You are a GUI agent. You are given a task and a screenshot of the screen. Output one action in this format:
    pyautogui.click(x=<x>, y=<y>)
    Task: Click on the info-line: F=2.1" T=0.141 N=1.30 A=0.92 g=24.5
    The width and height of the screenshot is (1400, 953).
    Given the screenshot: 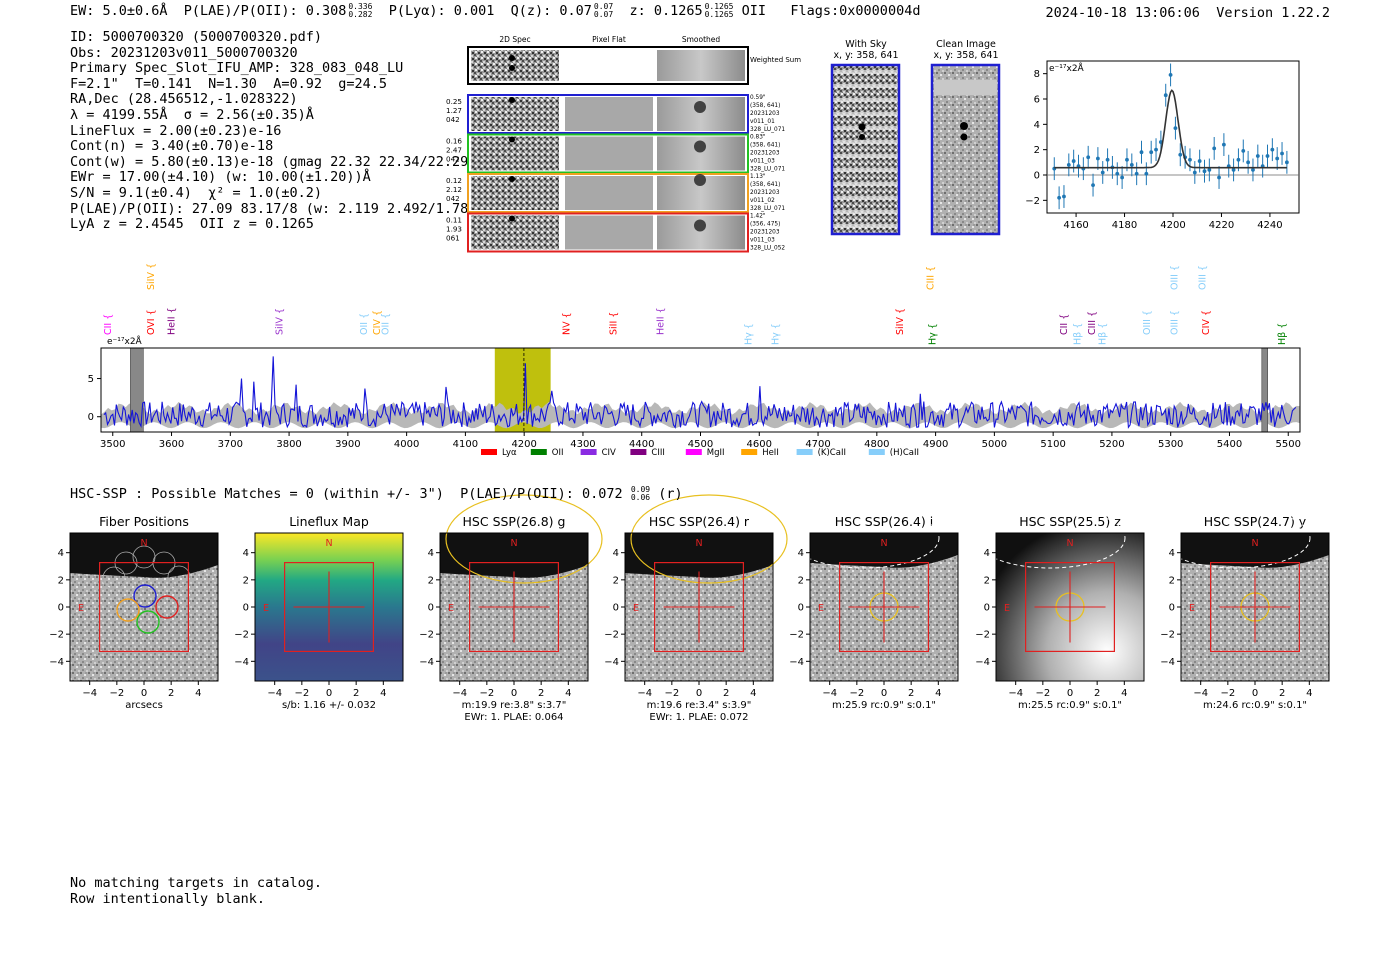 What is the action you would take?
    pyautogui.click(x=228, y=83)
    